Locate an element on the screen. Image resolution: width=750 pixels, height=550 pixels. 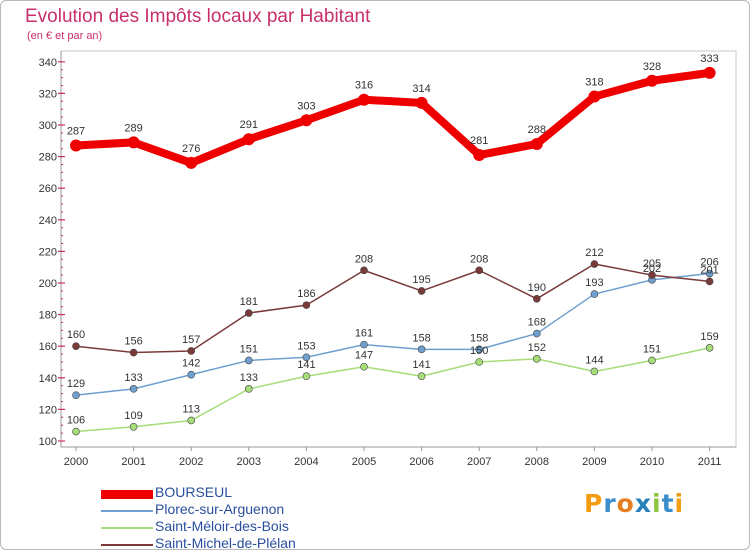
x-tick-label: 2010 is located at coordinates (652, 462).